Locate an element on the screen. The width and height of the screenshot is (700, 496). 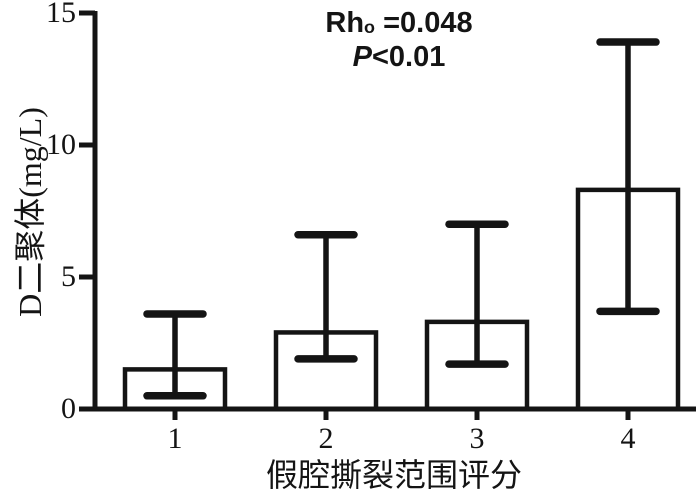
x-axis-title: 假腔撕裂范围评分 is located at coordinates (394, 475).